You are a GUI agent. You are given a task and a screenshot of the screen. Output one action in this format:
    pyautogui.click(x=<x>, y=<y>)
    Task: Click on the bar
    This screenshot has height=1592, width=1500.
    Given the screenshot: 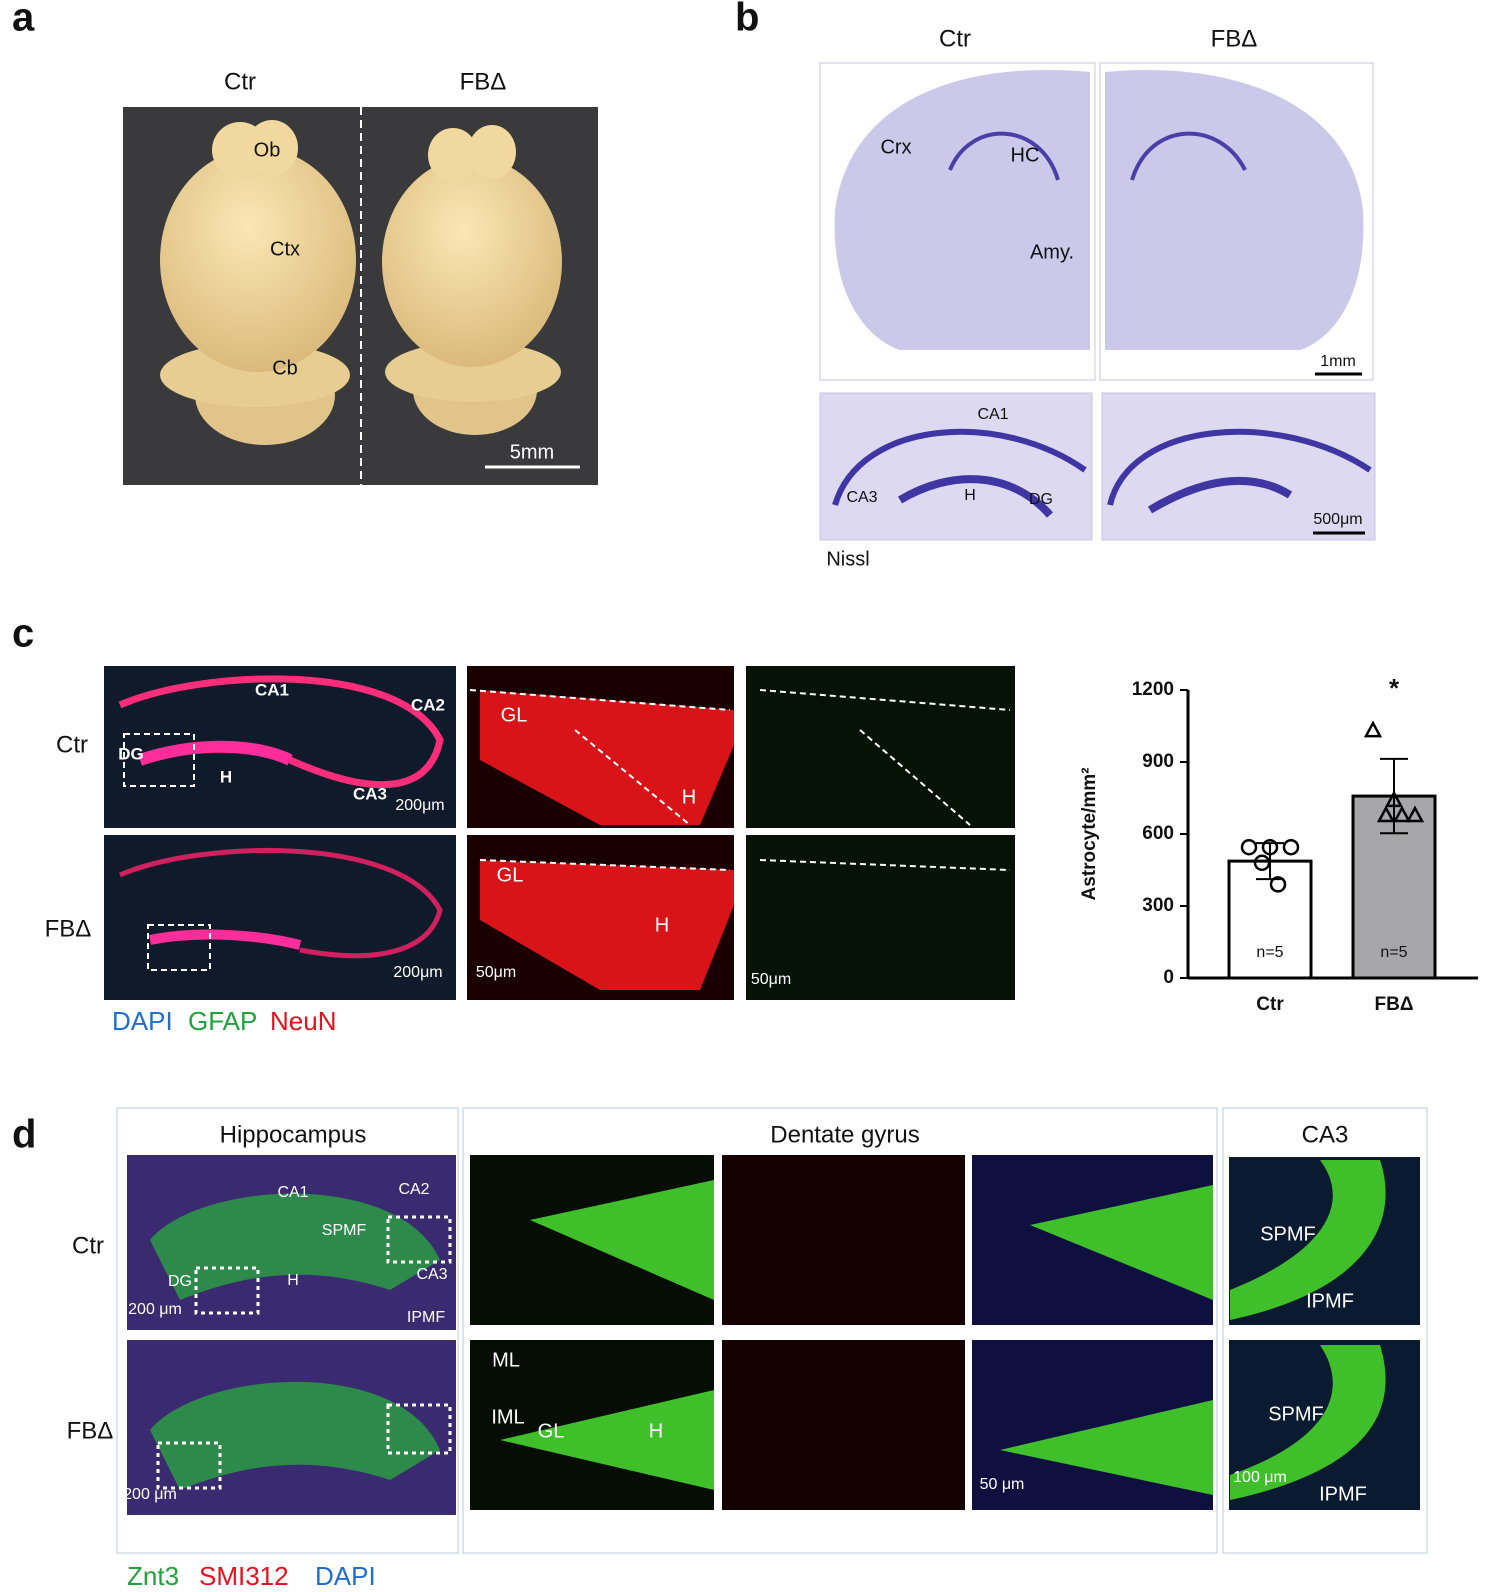 What is the action you would take?
    pyautogui.click(x=1270, y=919)
    